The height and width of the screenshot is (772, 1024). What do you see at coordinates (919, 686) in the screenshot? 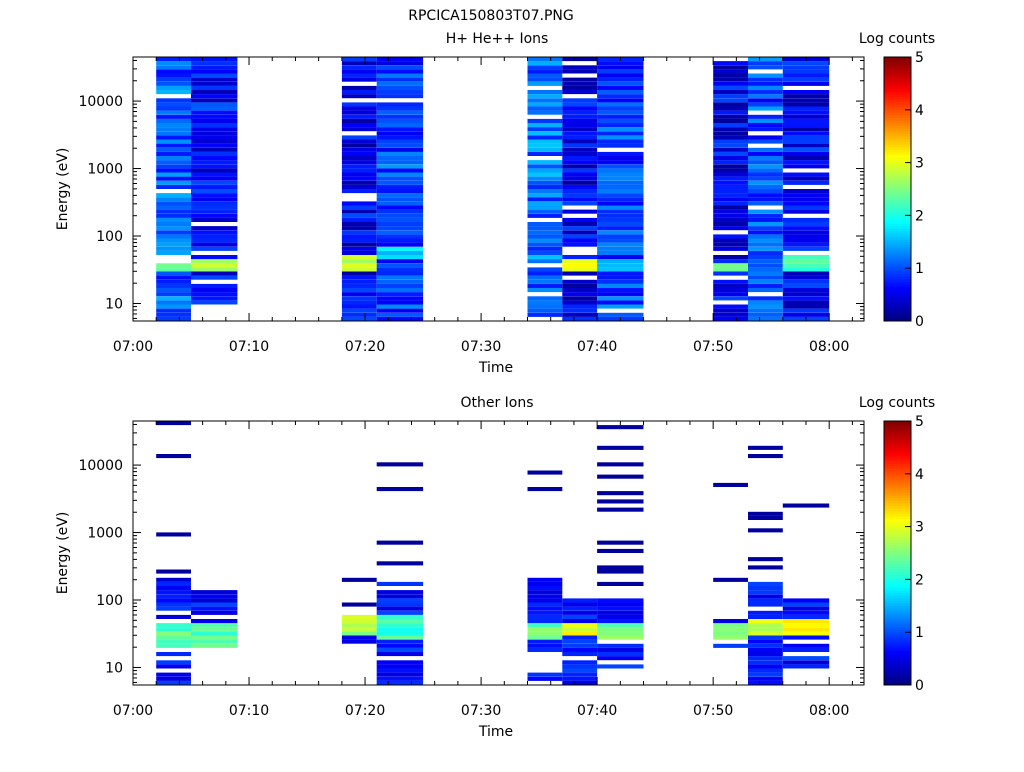
I see `colorbar-tick-label: 0` at bounding box center [919, 686].